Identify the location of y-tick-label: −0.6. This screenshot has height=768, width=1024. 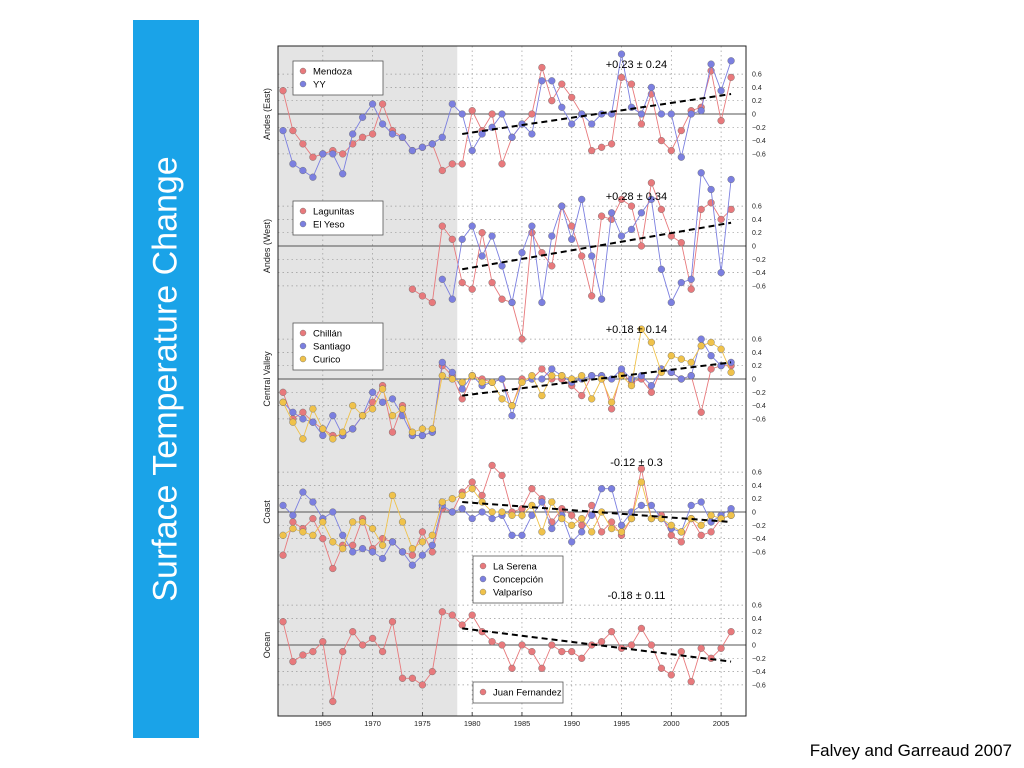
(759, 419).